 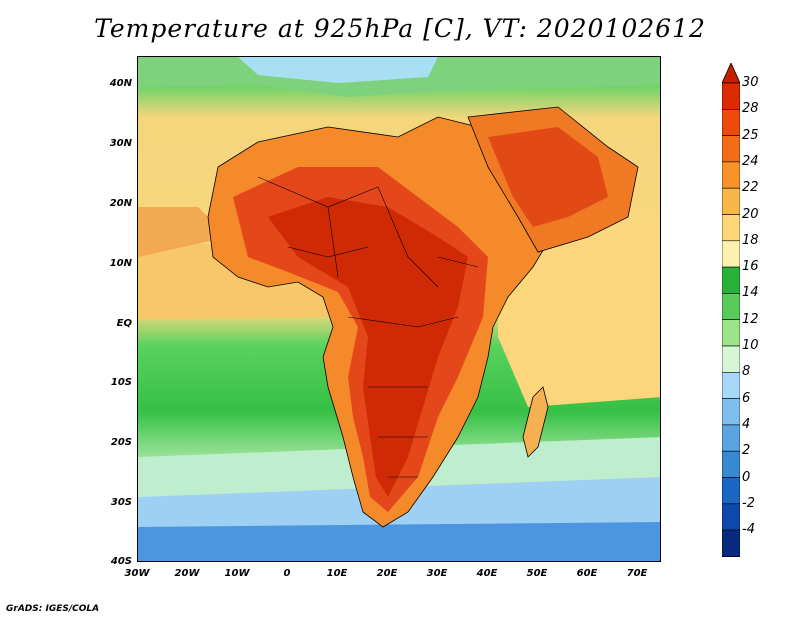 What do you see at coordinates (120, 263) in the screenshot?
I see `lat-label: 10N` at bounding box center [120, 263].